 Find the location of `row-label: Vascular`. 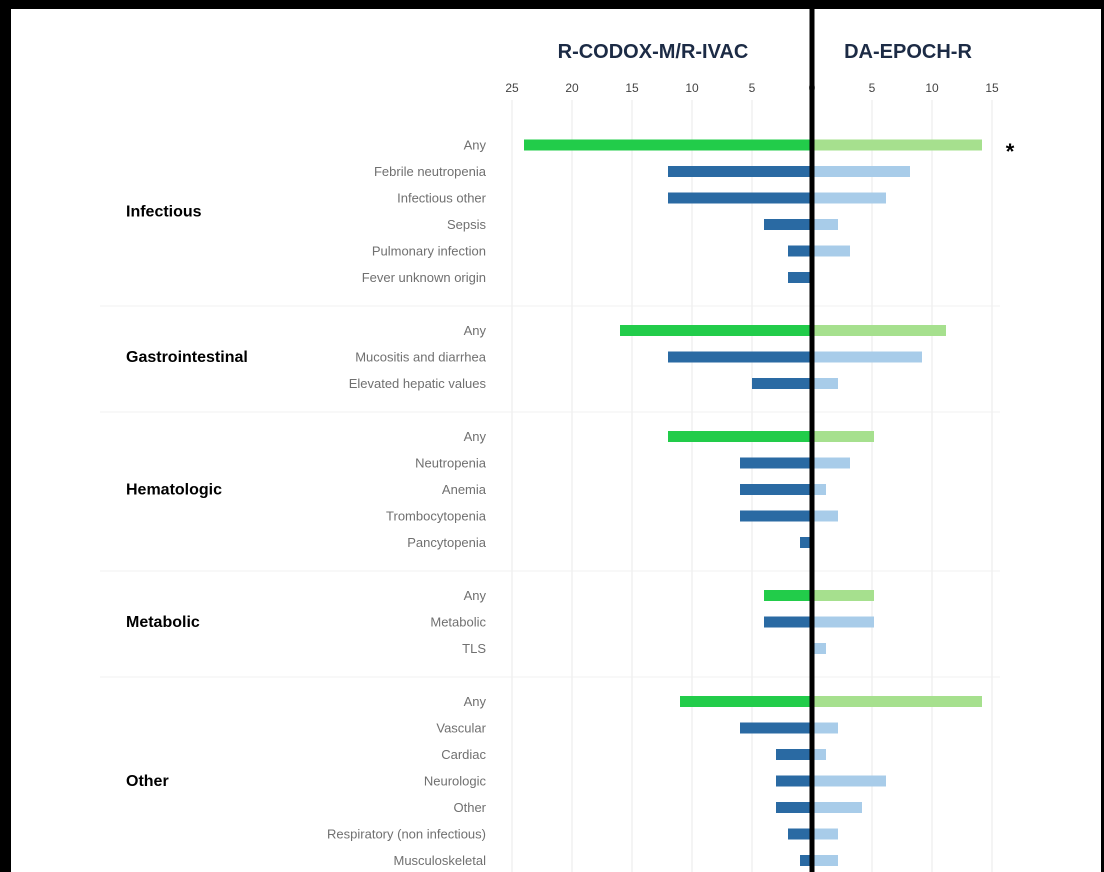

row-label: Vascular is located at coordinates (461, 728).